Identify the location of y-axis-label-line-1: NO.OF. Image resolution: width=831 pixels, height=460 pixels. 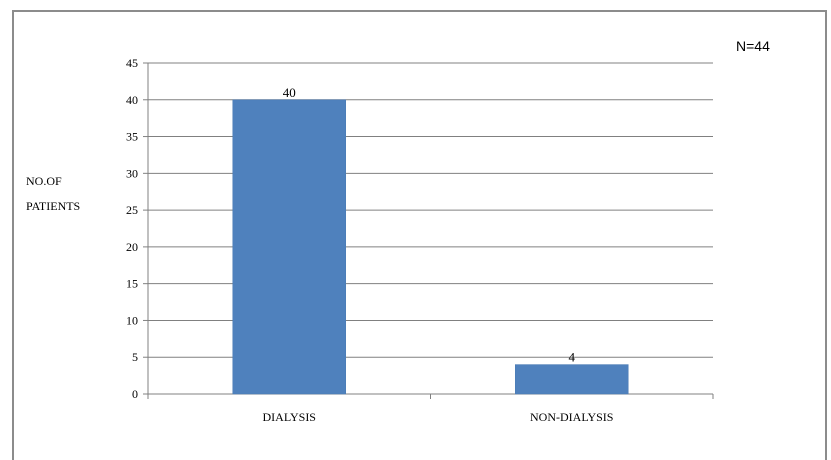
(44, 181).